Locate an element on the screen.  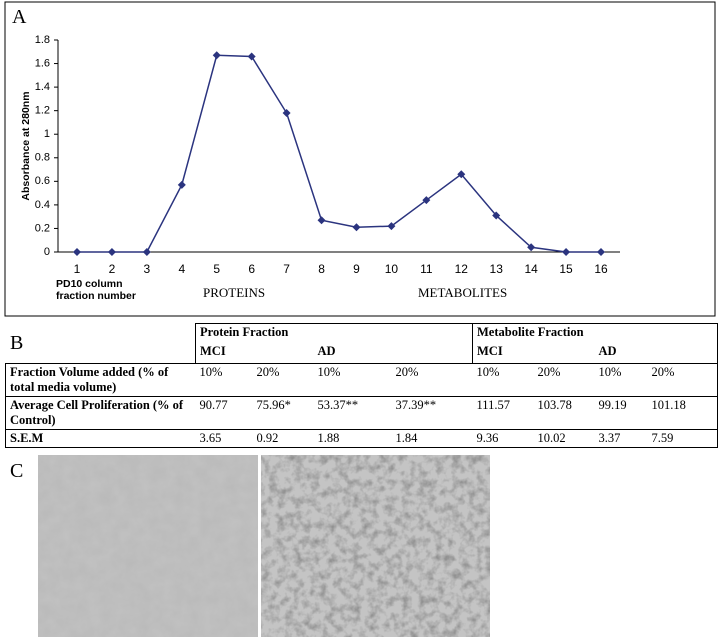
table-cell: 111.57 is located at coordinates (503, 413).